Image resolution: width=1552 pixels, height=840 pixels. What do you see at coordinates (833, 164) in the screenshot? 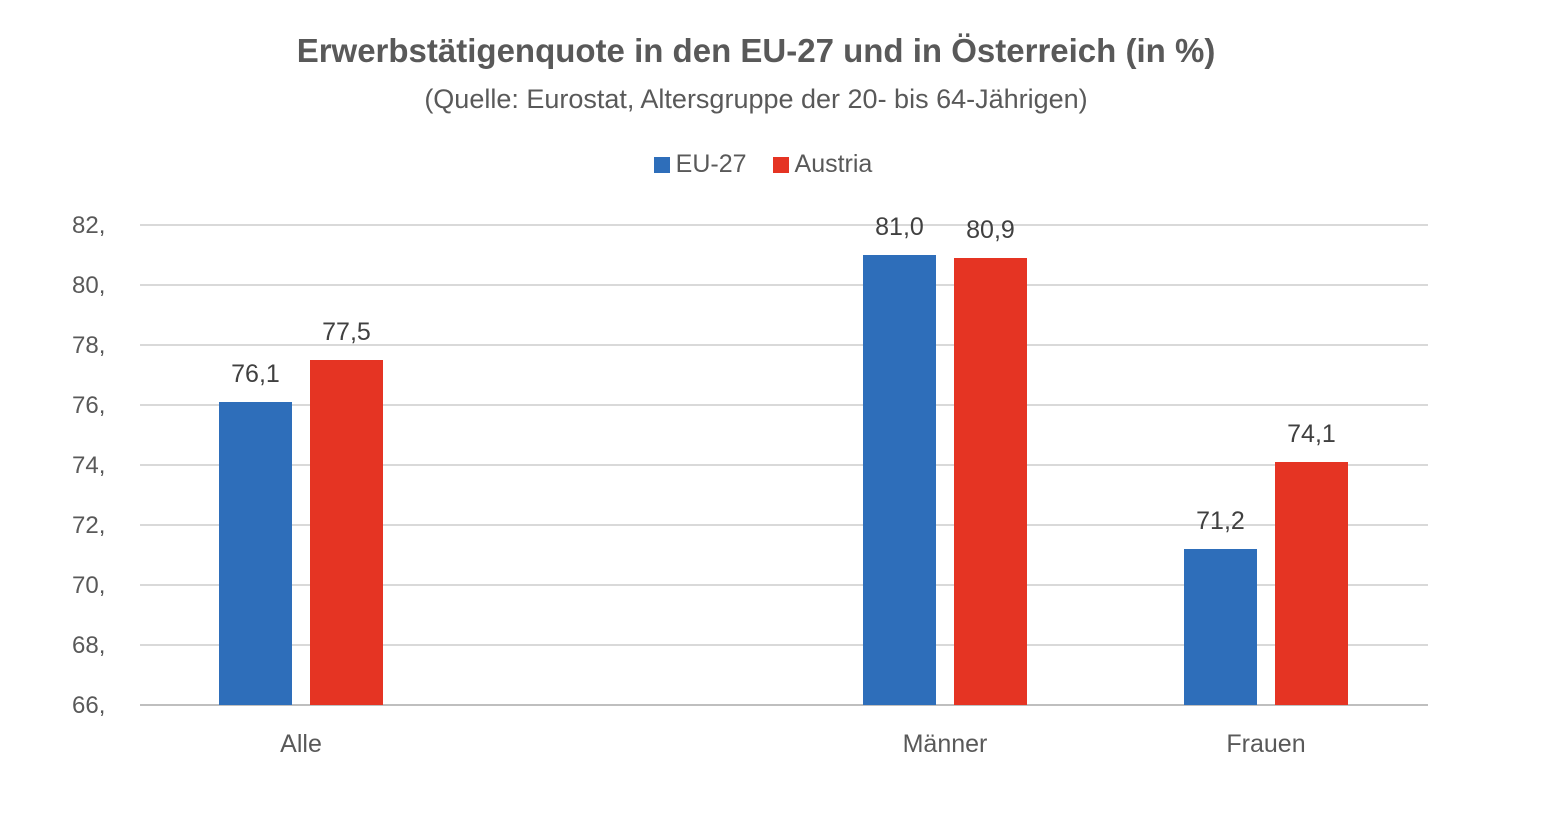
I see `legend-label-austria: Austria` at bounding box center [833, 164].